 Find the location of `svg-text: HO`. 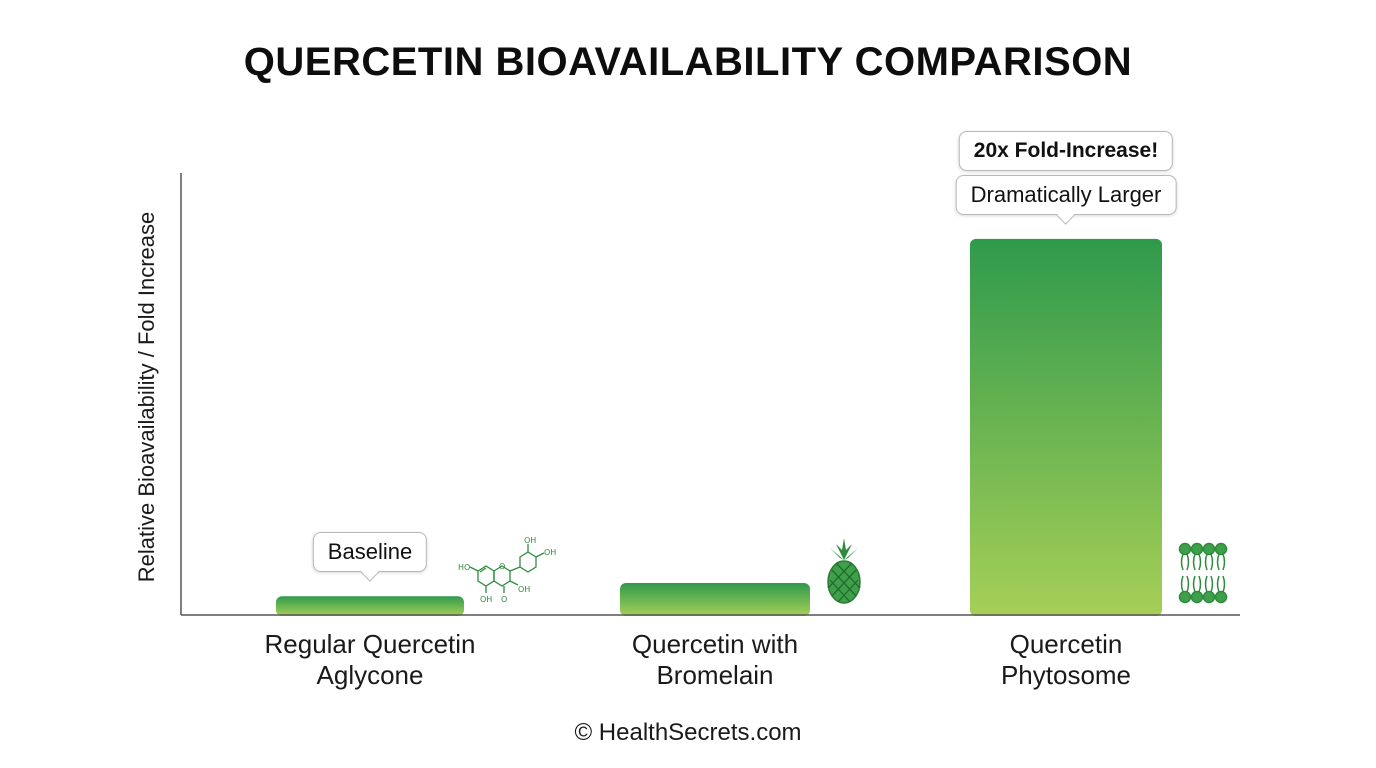

svg-text: HO is located at coordinates (464, 567).